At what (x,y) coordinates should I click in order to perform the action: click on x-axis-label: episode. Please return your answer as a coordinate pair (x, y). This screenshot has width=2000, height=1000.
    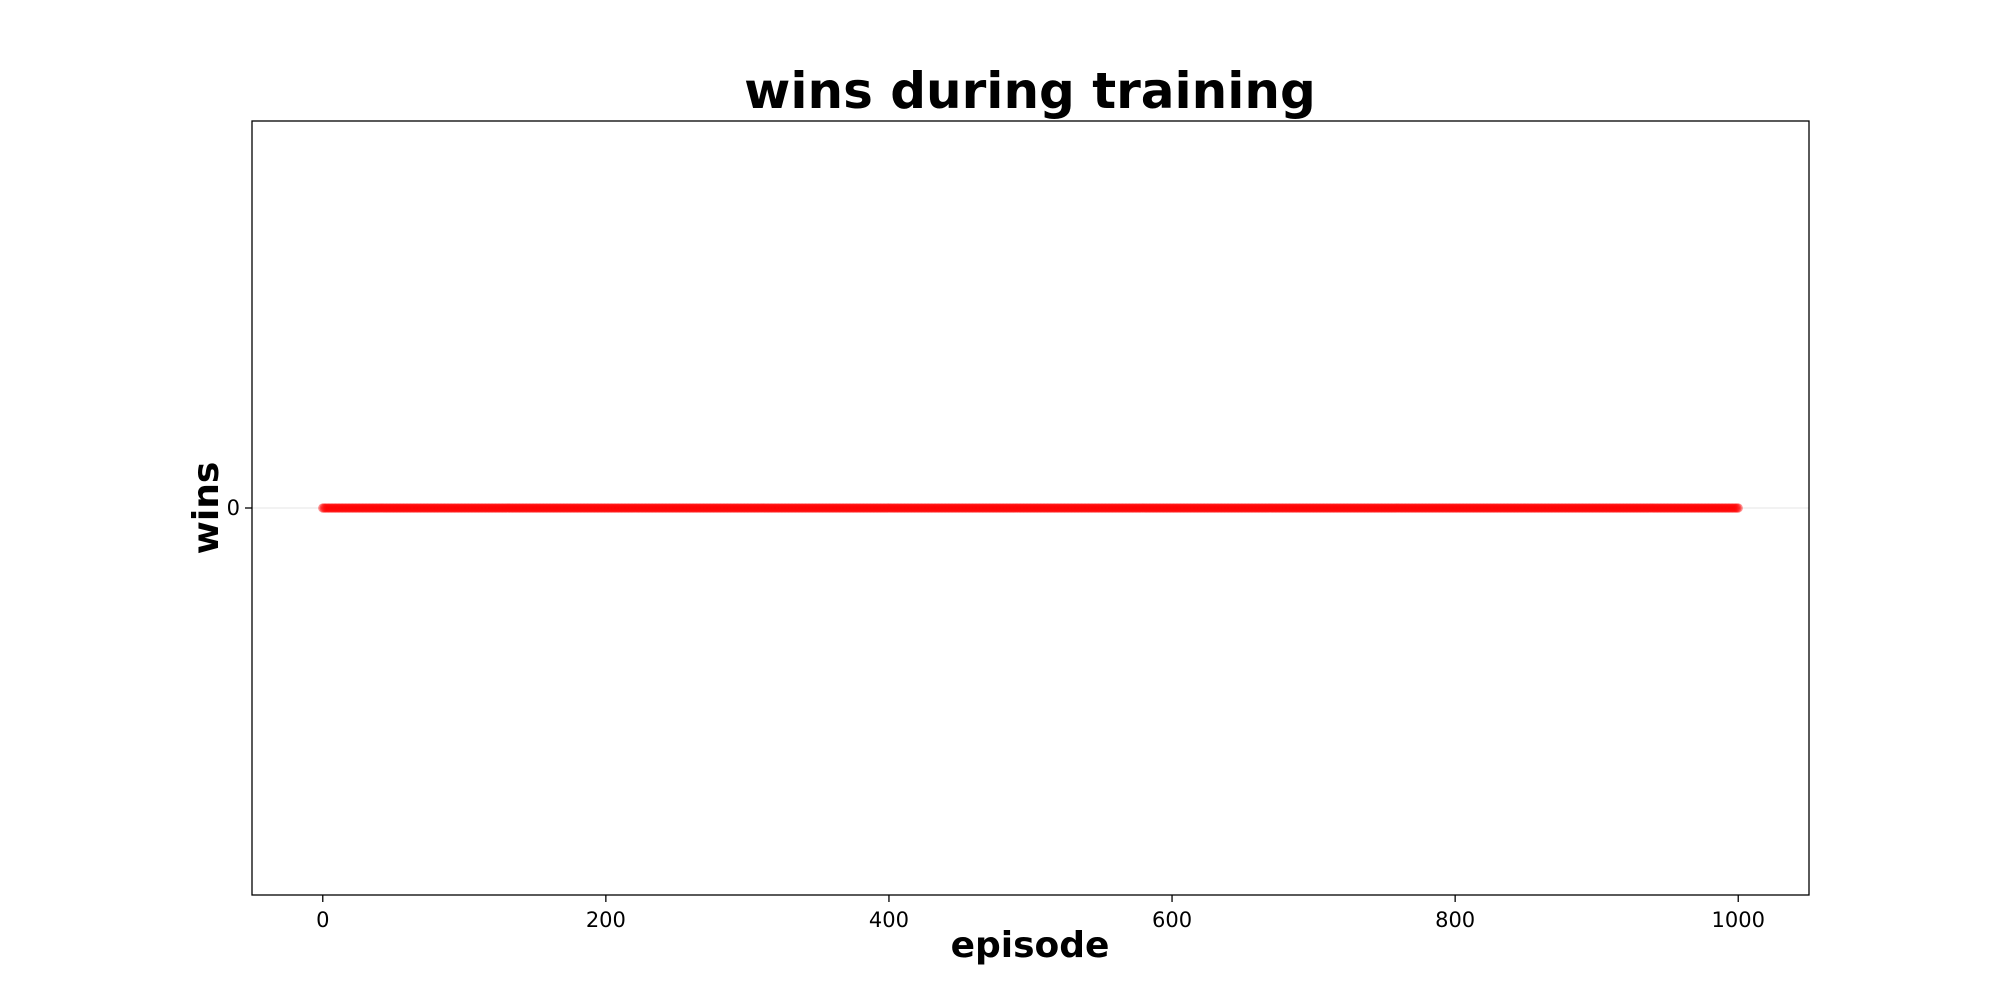
    Looking at the image, I should click on (1030, 945).